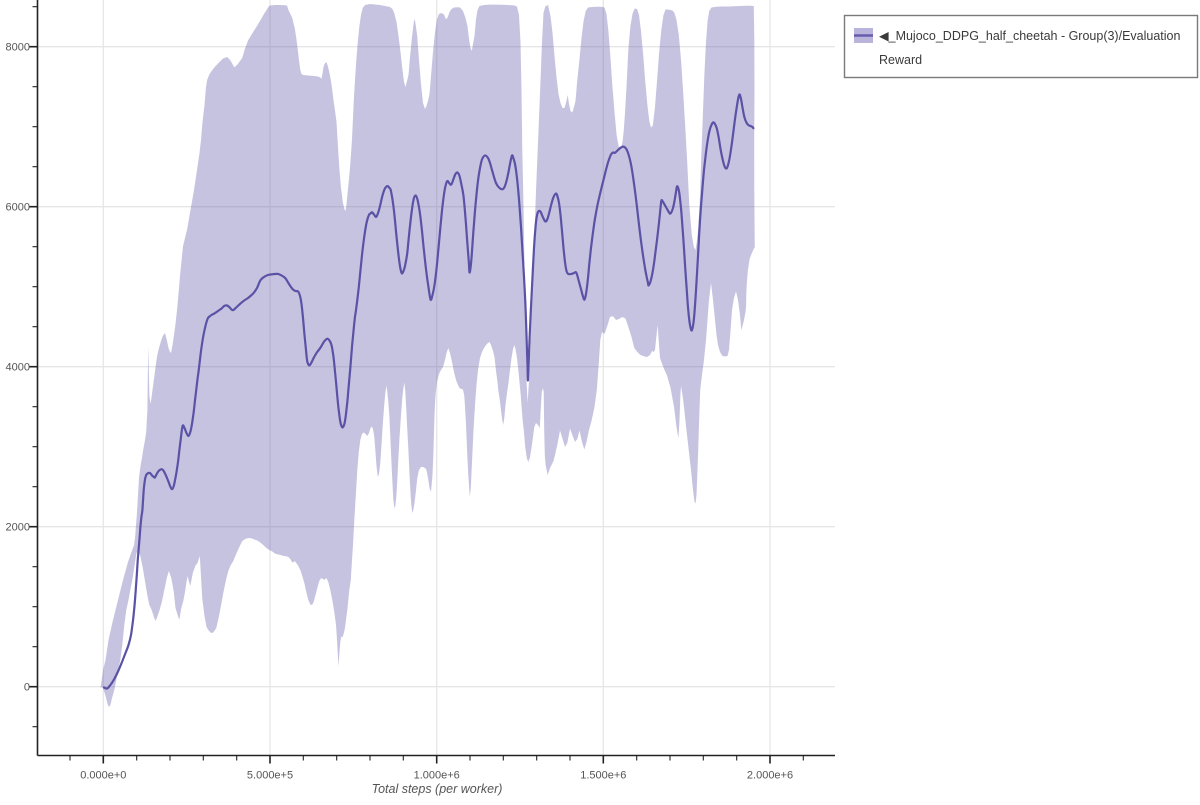 The height and width of the screenshot is (805, 1200). Describe the element at coordinates (18, 48) in the screenshot. I see `svg-text: 8000` at that location.